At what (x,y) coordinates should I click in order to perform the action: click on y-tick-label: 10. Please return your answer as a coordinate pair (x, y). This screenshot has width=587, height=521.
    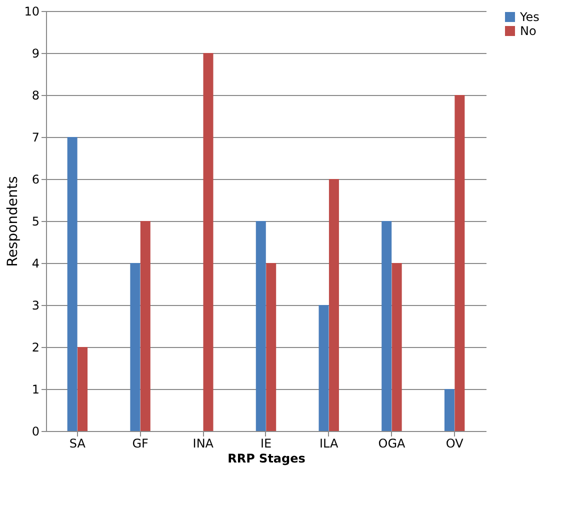
    Looking at the image, I should click on (32, 11).